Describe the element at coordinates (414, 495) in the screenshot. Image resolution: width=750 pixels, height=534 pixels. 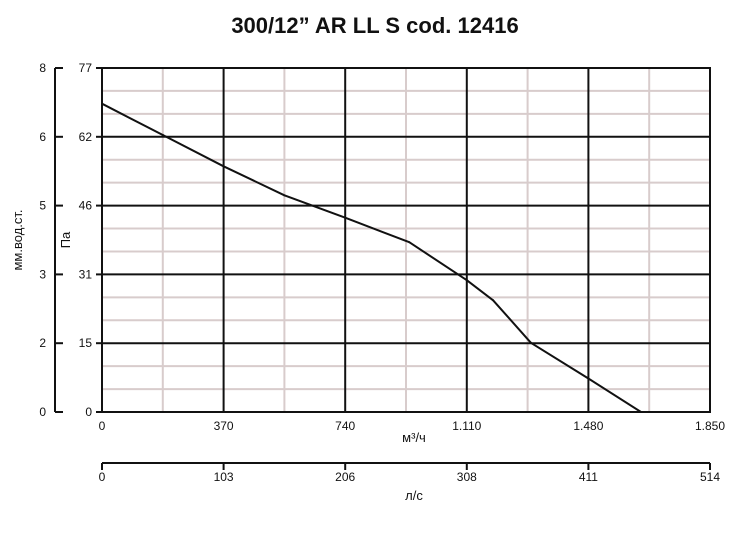
I see `x2-axis-label: л/с` at that location.